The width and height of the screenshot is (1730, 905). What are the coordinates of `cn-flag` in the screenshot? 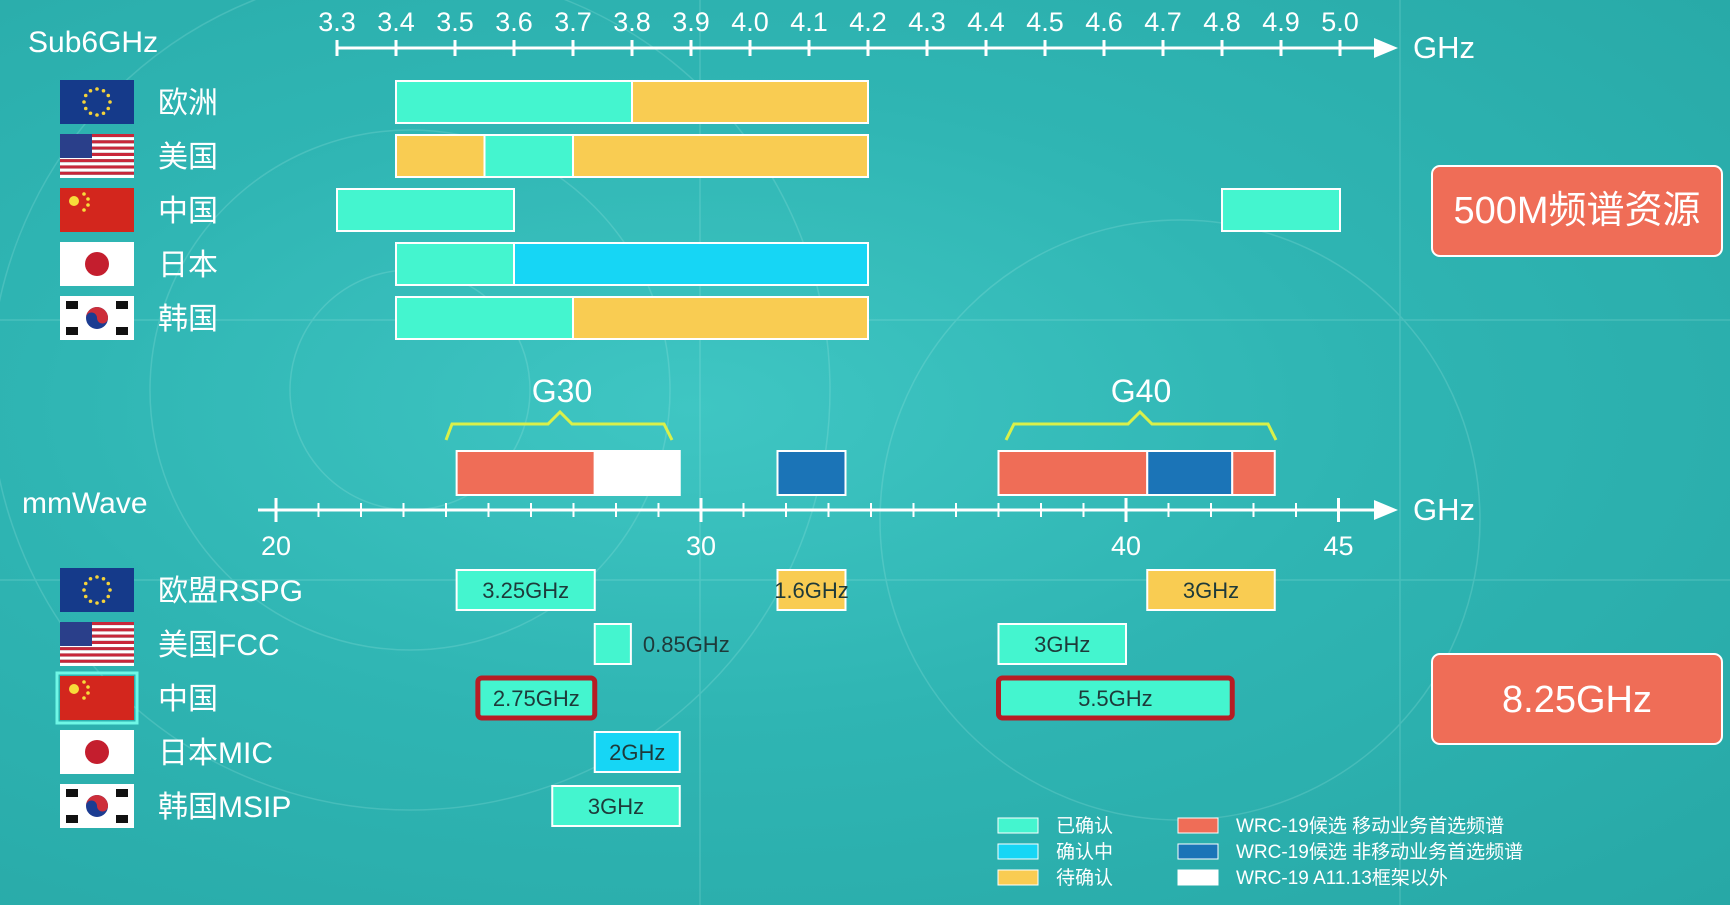 It's located at (97, 698).